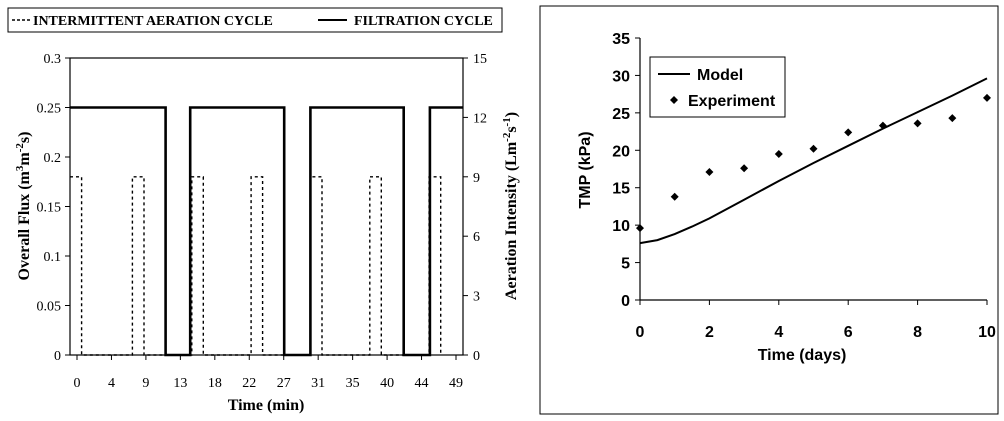  What do you see at coordinates (510, 206) in the screenshot?
I see `y2-axis-title: Aeration Intensity (Lm-2s-1)` at bounding box center [510, 206].